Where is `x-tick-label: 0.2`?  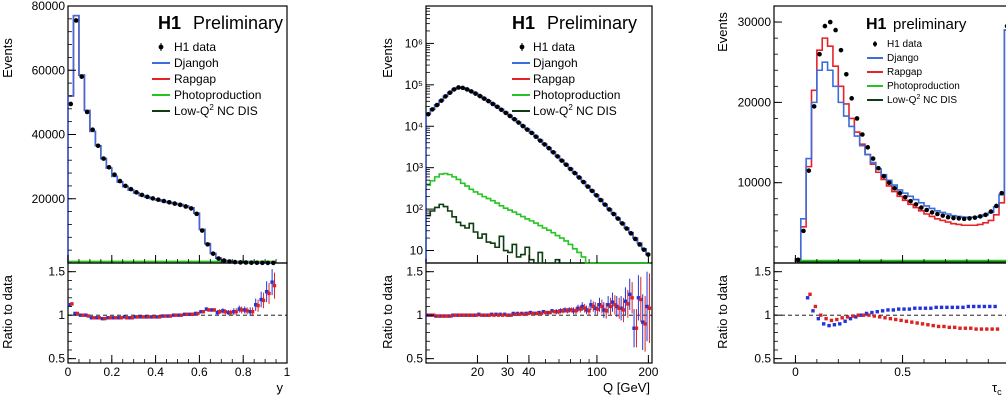
x-tick-label: 0.2 is located at coordinates (111, 372).